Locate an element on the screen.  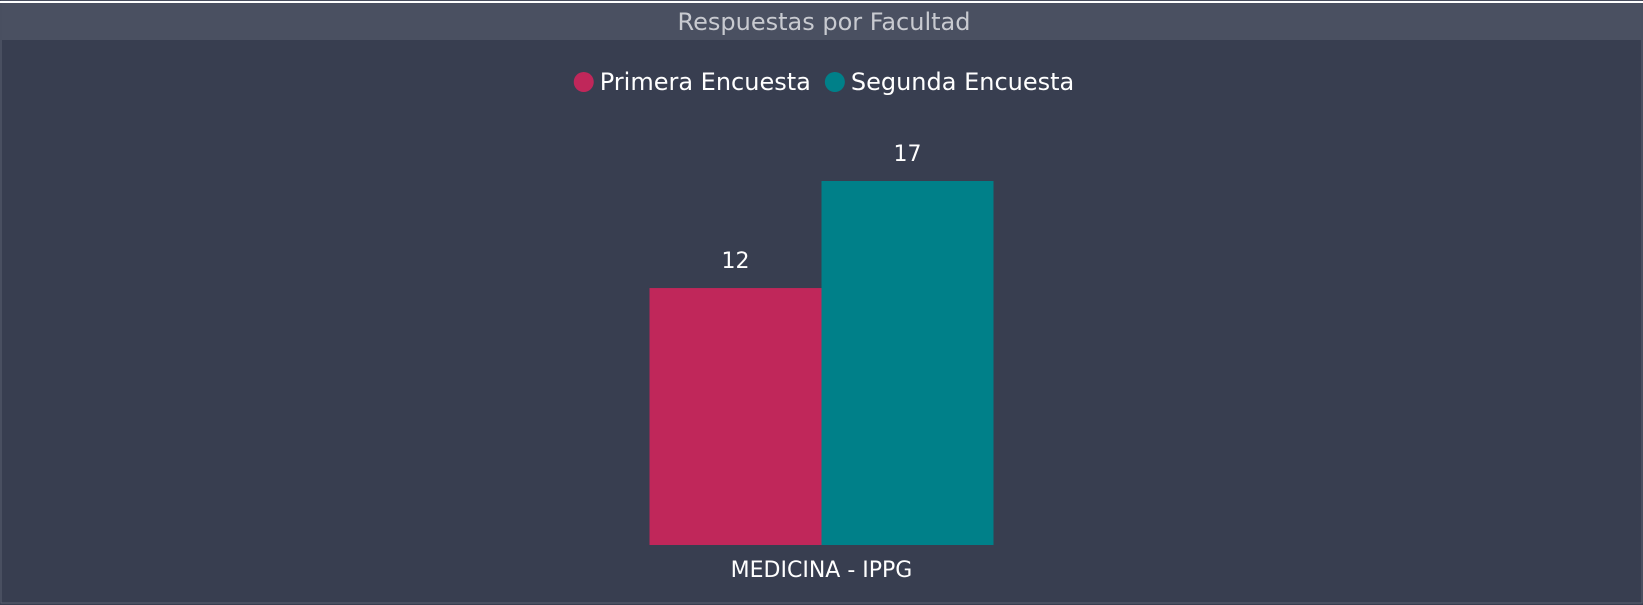
data-label: 17 is located at coordinates (908, 154).